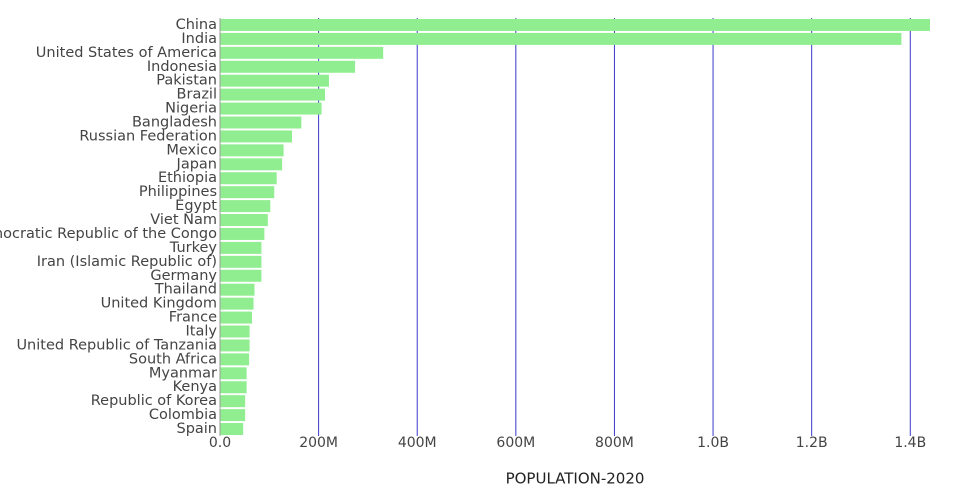 This screenshot has height=500, width=960. Describe the element at coordinates (159, 304) in the screenshot. I see `y-tick-label: United Kingdom` at that location.